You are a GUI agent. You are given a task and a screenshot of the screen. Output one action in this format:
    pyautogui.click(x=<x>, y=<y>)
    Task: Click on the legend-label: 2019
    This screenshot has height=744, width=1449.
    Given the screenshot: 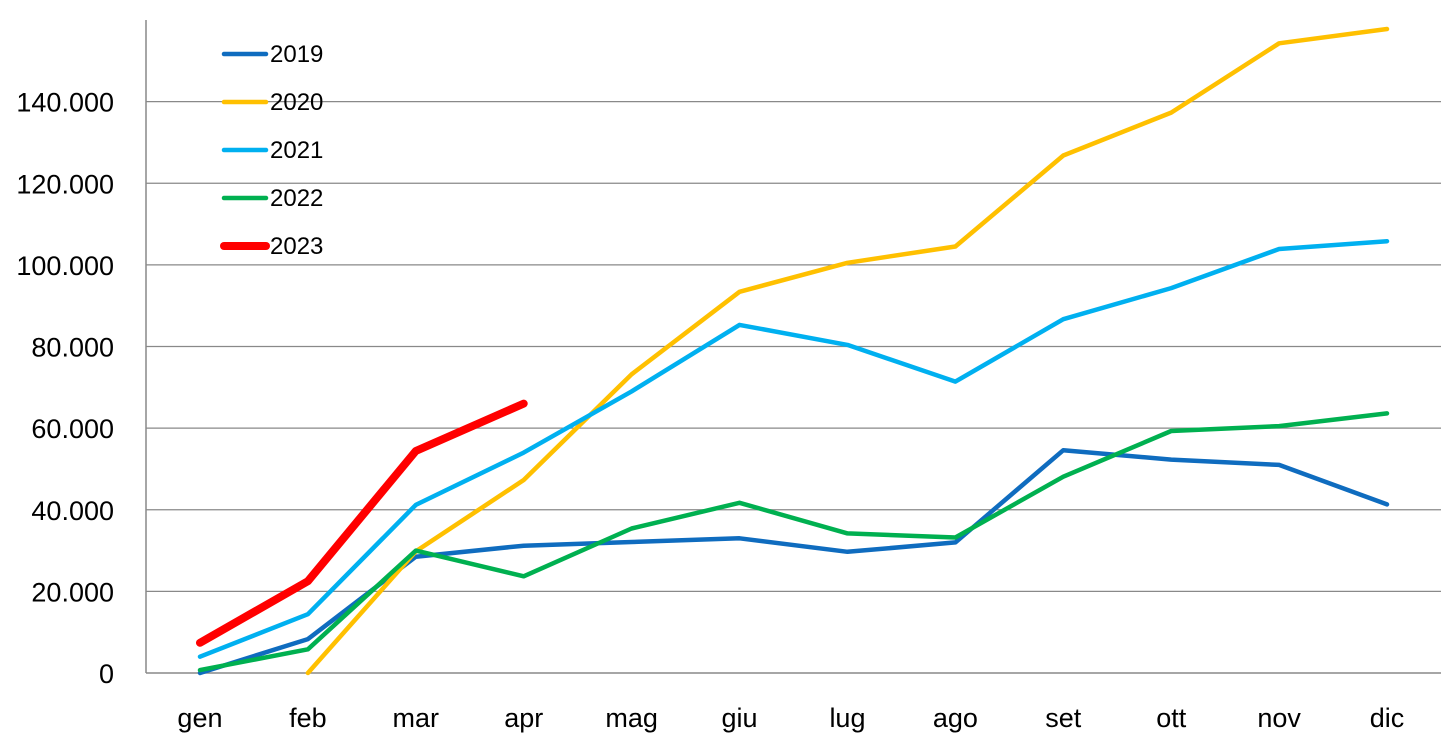 What is the action you would take?
    pyautogui.click(x=296, y=54)
    